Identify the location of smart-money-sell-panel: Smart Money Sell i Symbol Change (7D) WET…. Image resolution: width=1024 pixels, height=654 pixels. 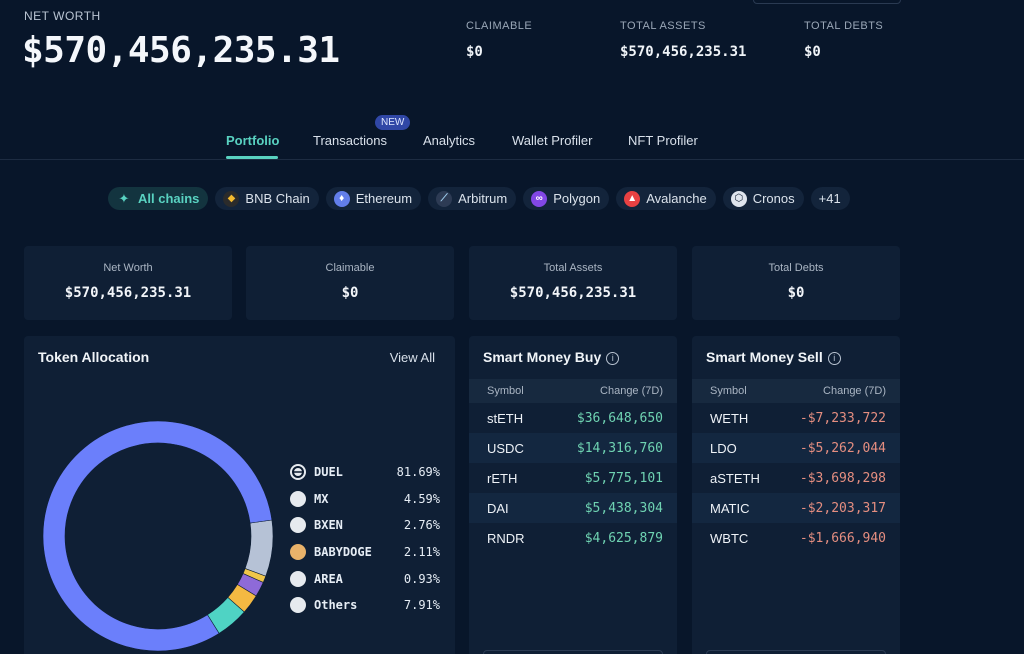
(796, 495).